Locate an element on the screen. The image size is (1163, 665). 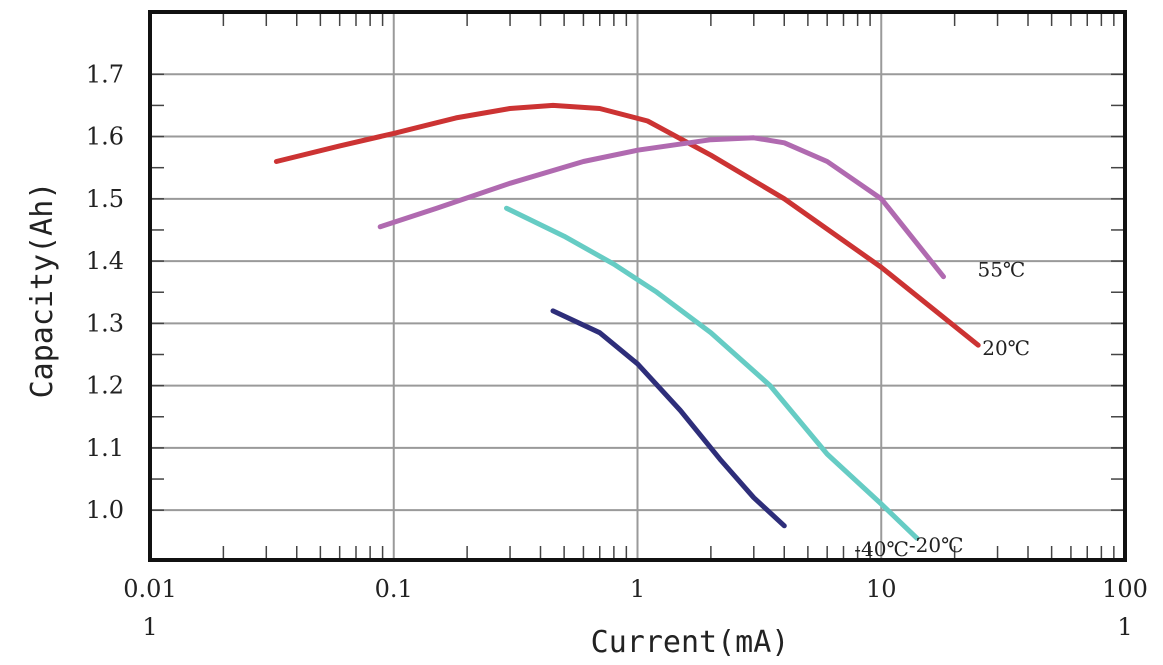
x-tick-label-0: 0.01 is located at coordinates (149, 589).